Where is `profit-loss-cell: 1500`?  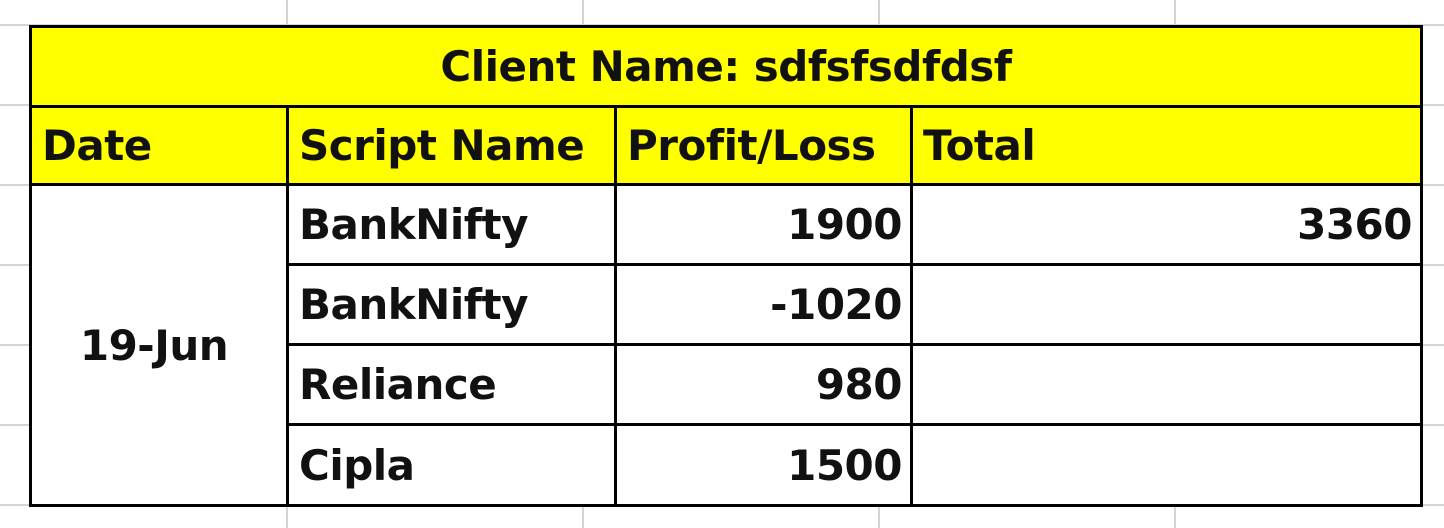 profit-loss-cell: 1500 is located at coordinates (765, 465).